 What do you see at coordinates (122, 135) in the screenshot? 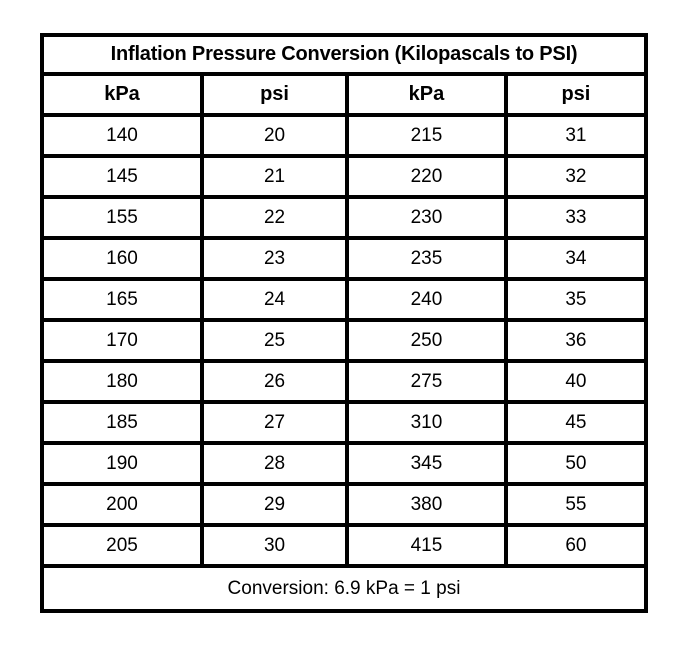
I see `table-cell: 140` at bounding box center [122, 135].